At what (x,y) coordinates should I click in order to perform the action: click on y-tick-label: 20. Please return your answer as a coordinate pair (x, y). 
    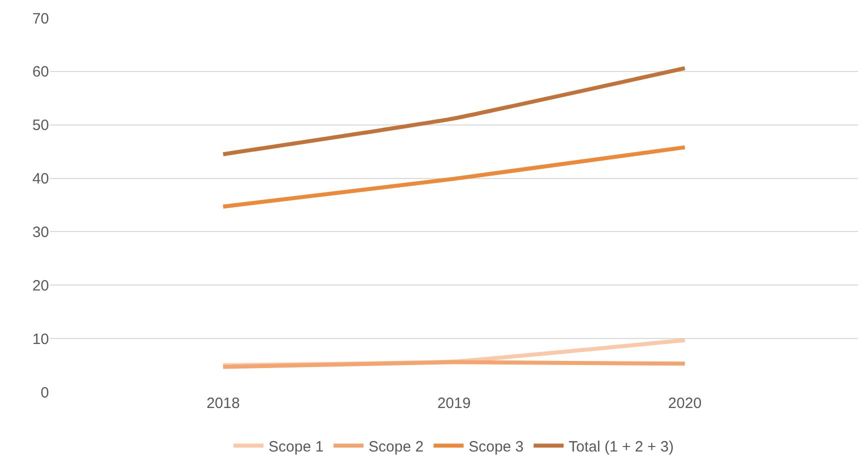
    Looking at the image, I should click on (40, 285).